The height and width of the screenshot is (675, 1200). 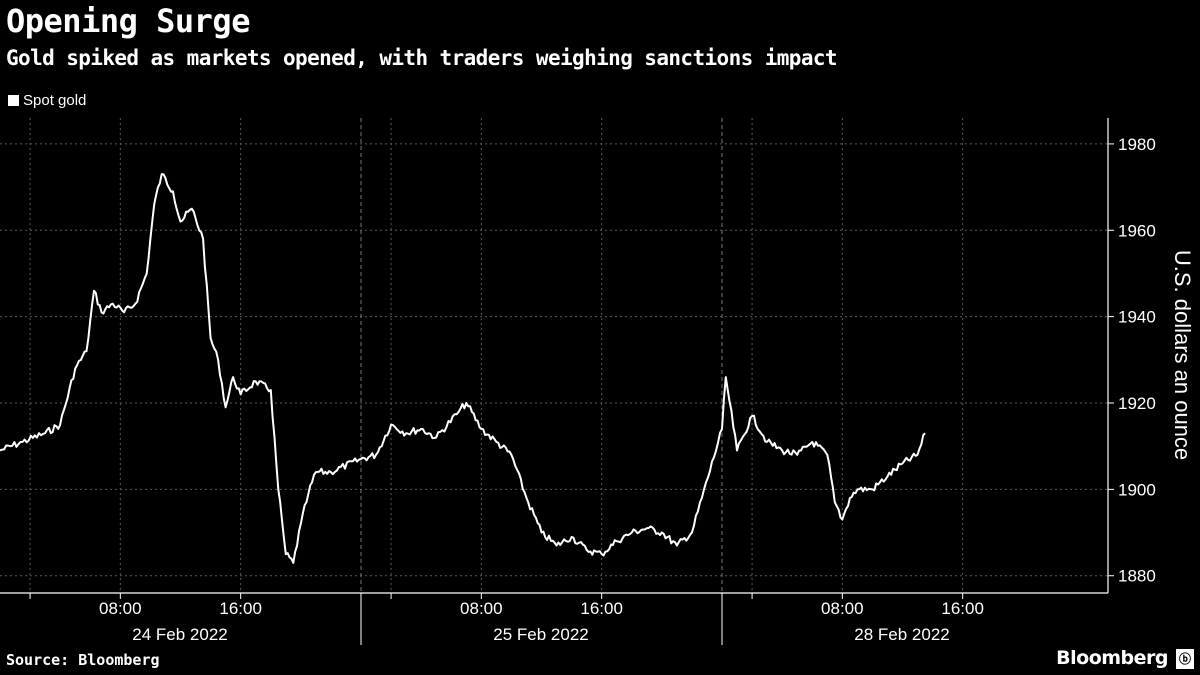 I want to click on y-axis-title: U.S. dollars an ounce, so click(x=1182, y=355).